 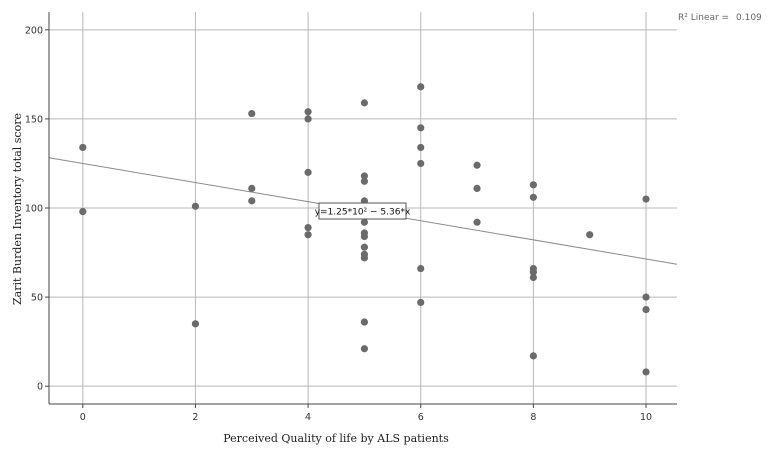 I want to click on x-tick-label: 10, so click(x=646, y=417).